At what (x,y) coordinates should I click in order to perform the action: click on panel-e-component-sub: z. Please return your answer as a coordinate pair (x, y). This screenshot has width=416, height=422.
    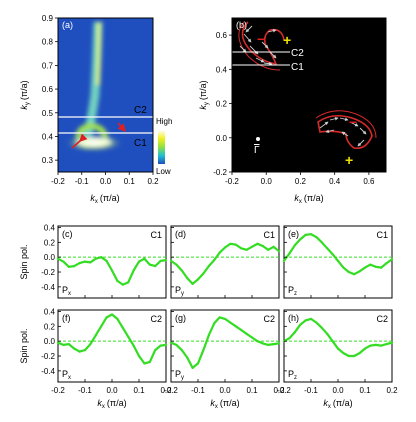
    Looking at the image, I should click on (295, 294).